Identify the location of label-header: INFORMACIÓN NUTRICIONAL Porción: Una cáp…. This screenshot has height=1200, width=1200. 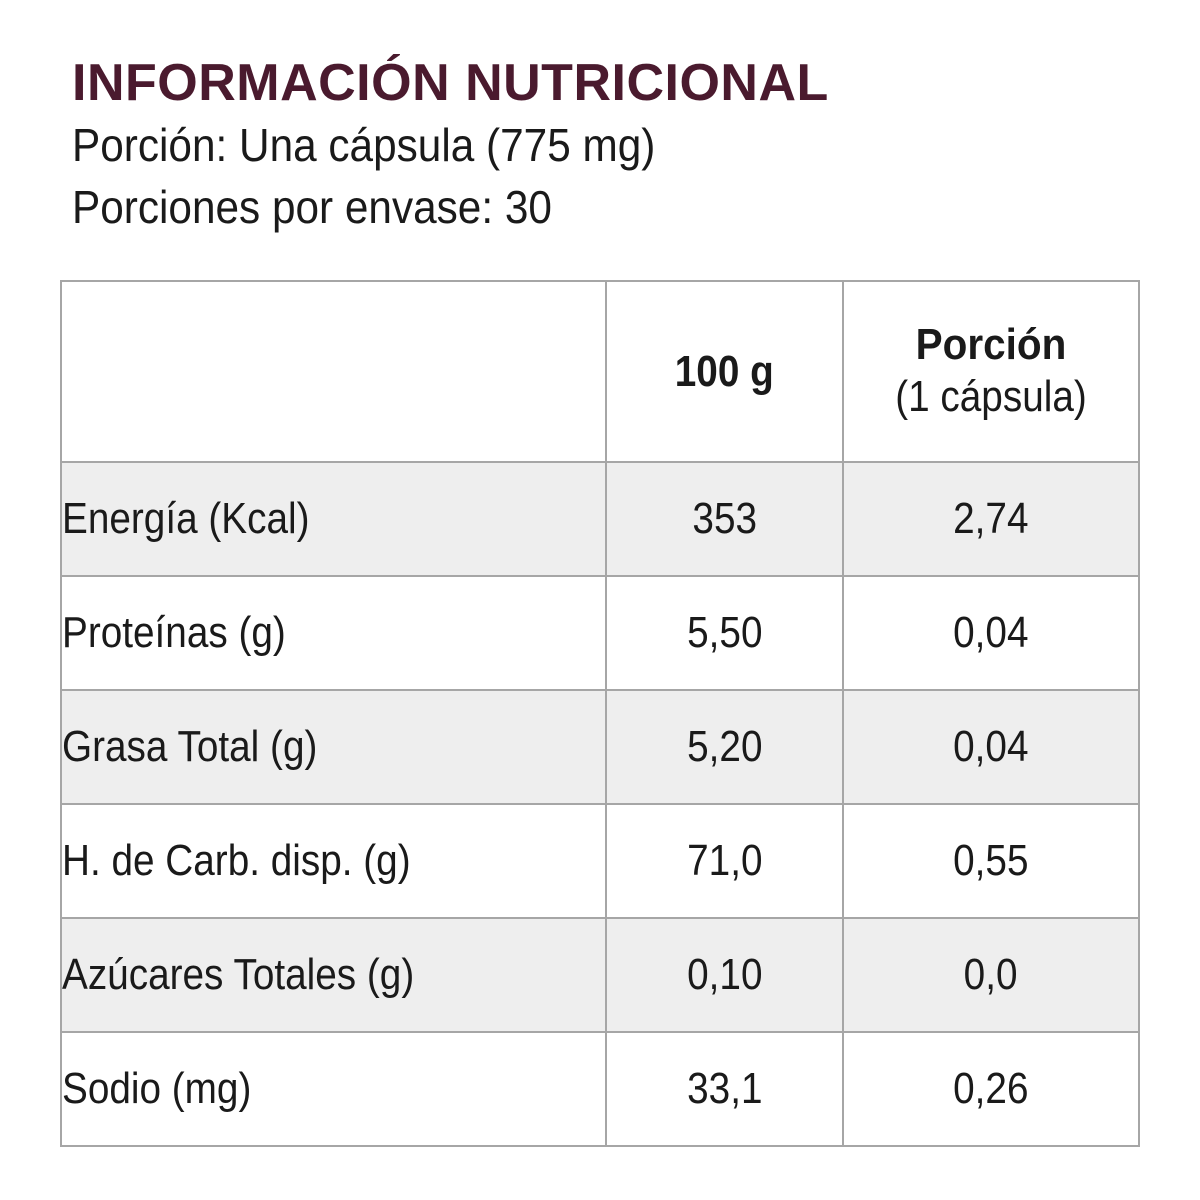
(450, 145).